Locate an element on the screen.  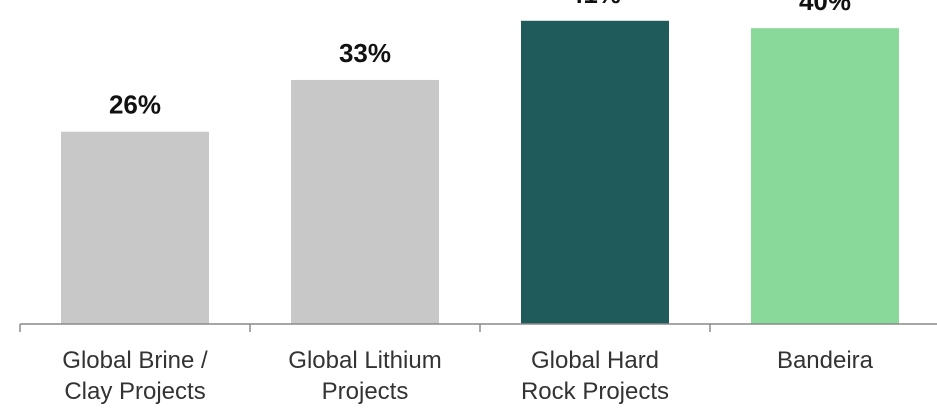
data-label: 40% is located at coordinates (825, 8).